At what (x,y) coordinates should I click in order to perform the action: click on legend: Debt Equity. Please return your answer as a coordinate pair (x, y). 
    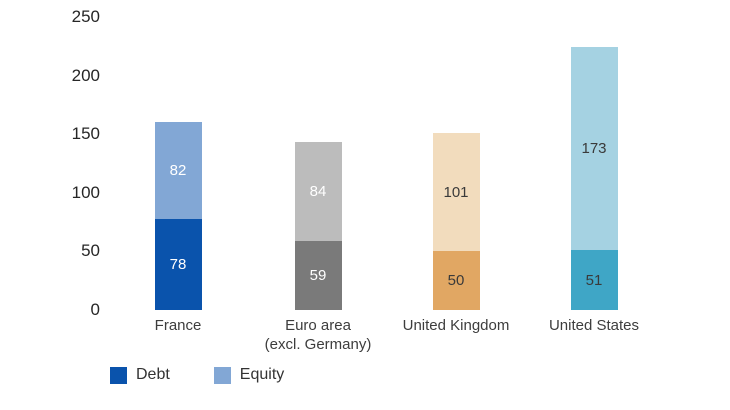
    Looking at the image, I should click on (197, 375).